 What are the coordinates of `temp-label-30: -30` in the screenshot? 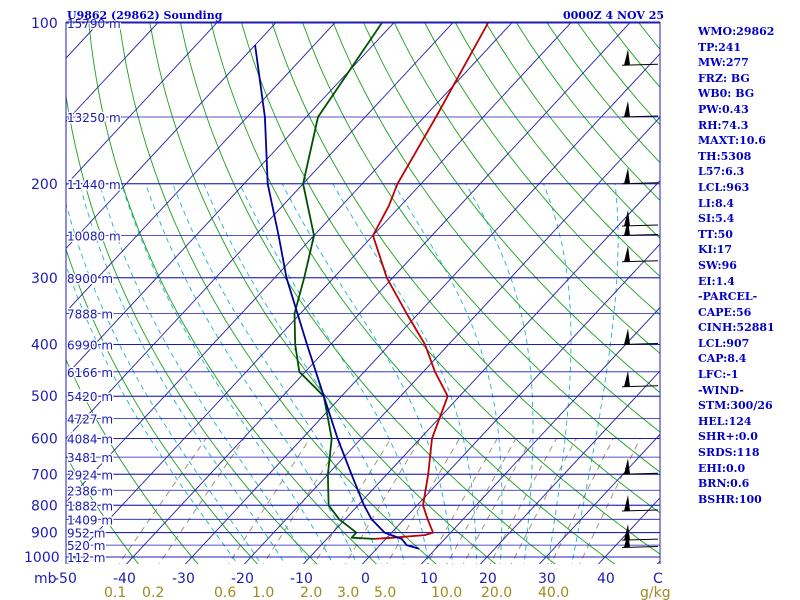 It's located at (183, 579).